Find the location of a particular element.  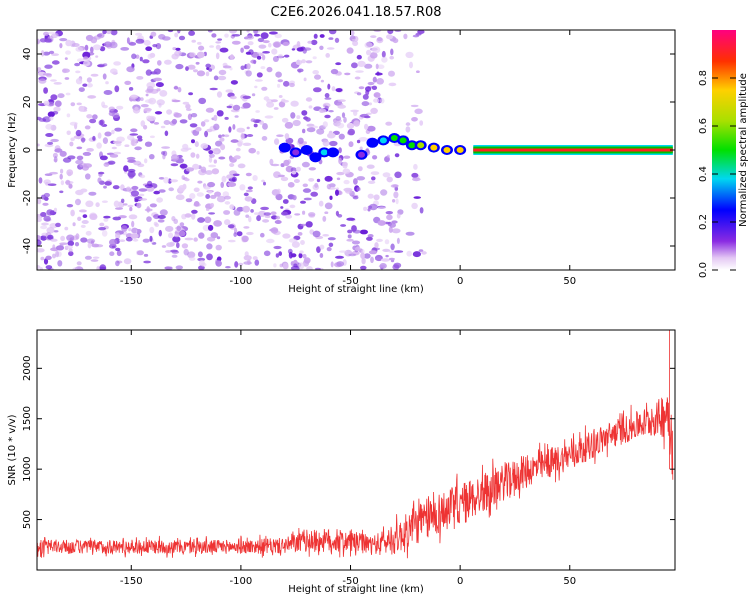

x-tick-label: -100 is located at coordinates (241, 581).